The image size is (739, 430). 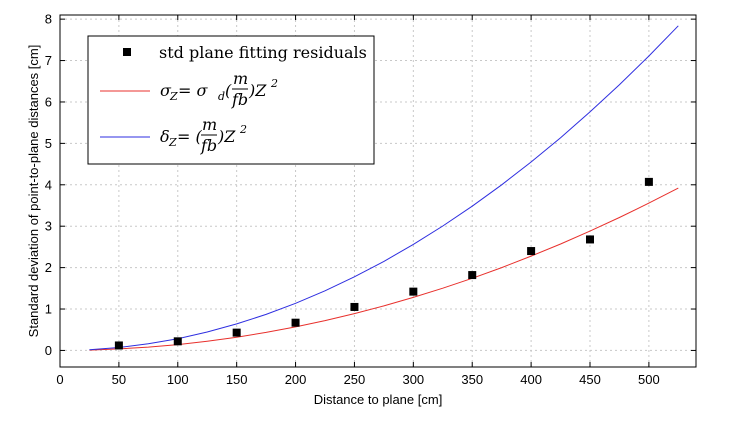 I want to click on y-tick-label: 7, so click(x=48, y=60).